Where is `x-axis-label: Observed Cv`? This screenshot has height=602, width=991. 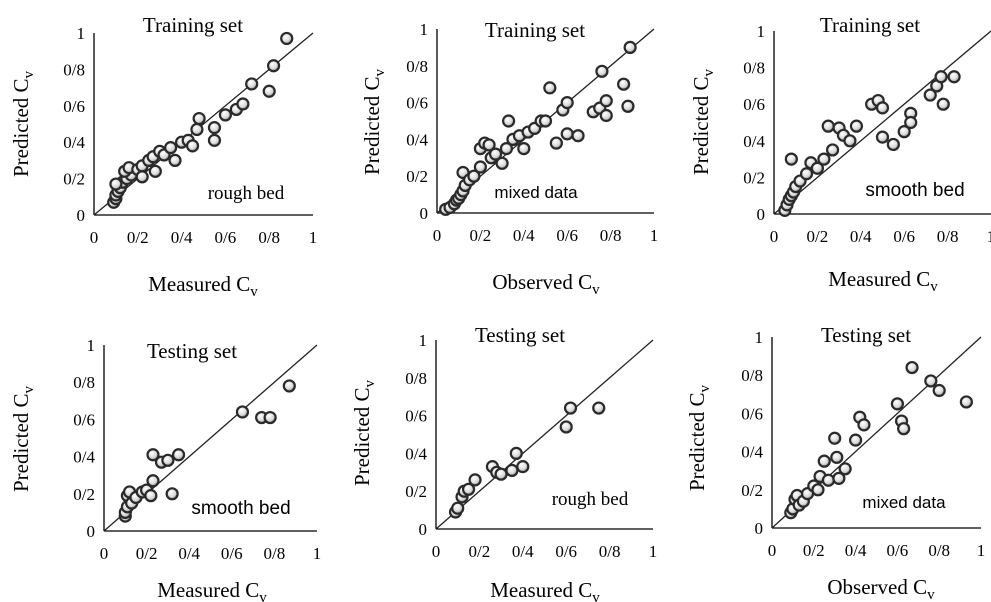 x-axis-label: Observed Cv is located at coordinates (546, 284).